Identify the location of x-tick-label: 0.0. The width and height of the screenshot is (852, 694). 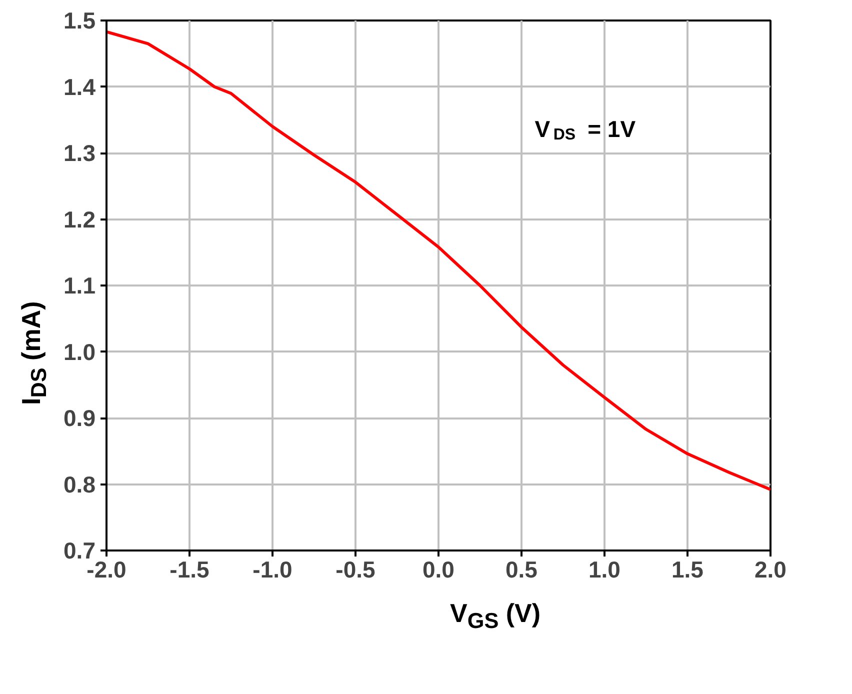
(438, 569).